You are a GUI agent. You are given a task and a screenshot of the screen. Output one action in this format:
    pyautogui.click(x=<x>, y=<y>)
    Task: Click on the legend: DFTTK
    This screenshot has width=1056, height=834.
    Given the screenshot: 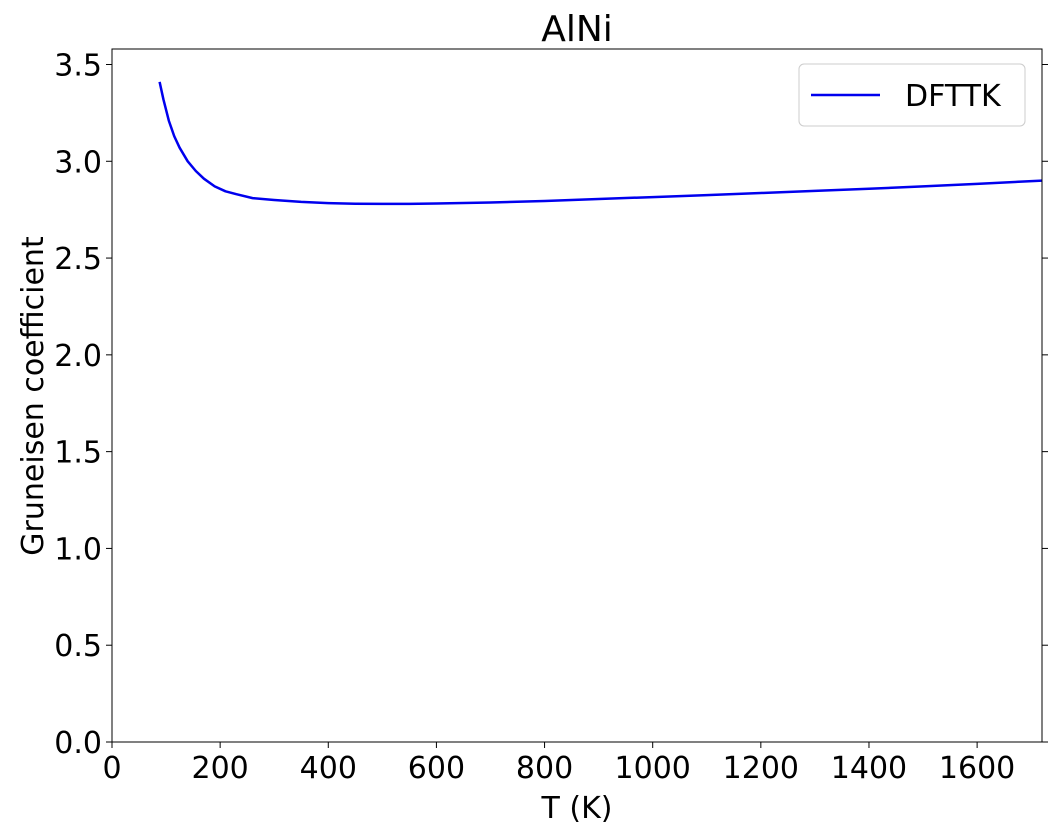 What is the action you would take?
    pyautogui.click(x=912, y=95)
    